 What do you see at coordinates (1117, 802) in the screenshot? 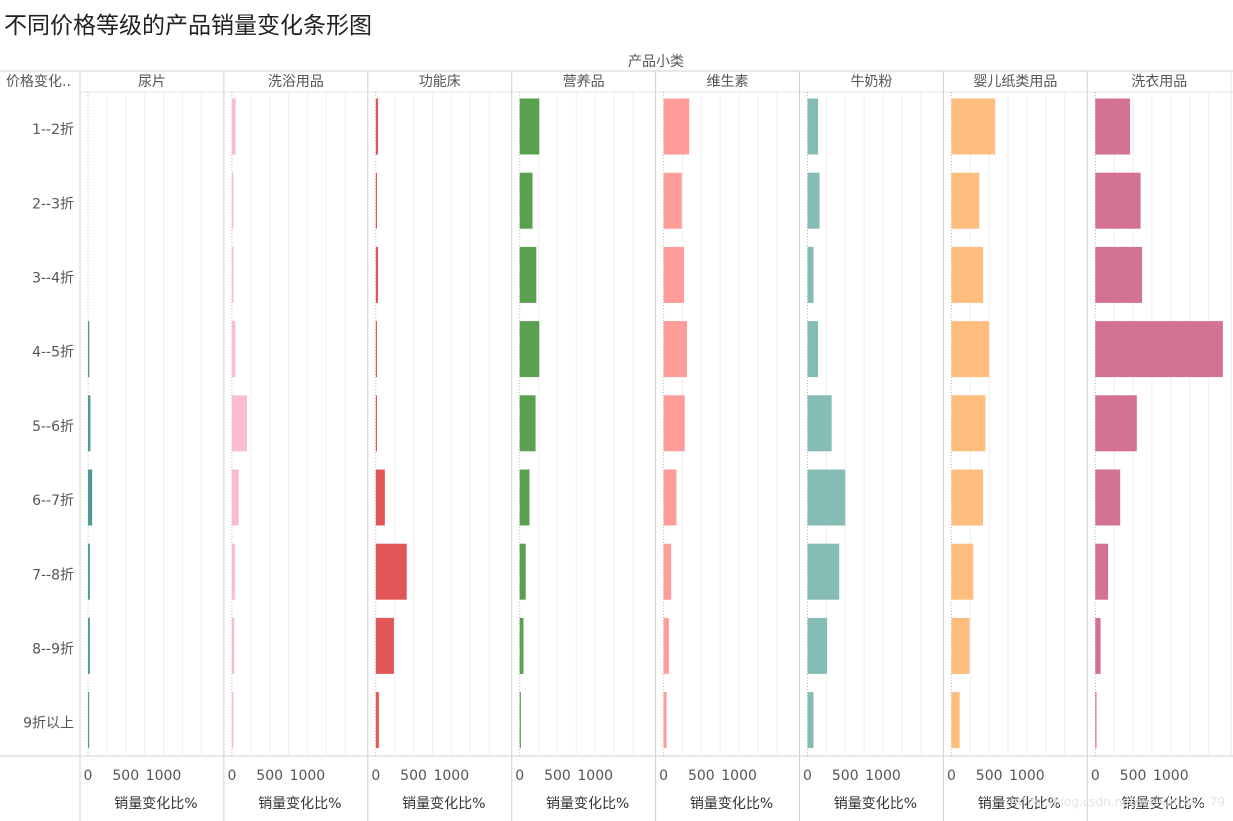
I see `watermark-text: https://blog.csdn.net/weixin_45...79` at bounding box center [1117, 802].